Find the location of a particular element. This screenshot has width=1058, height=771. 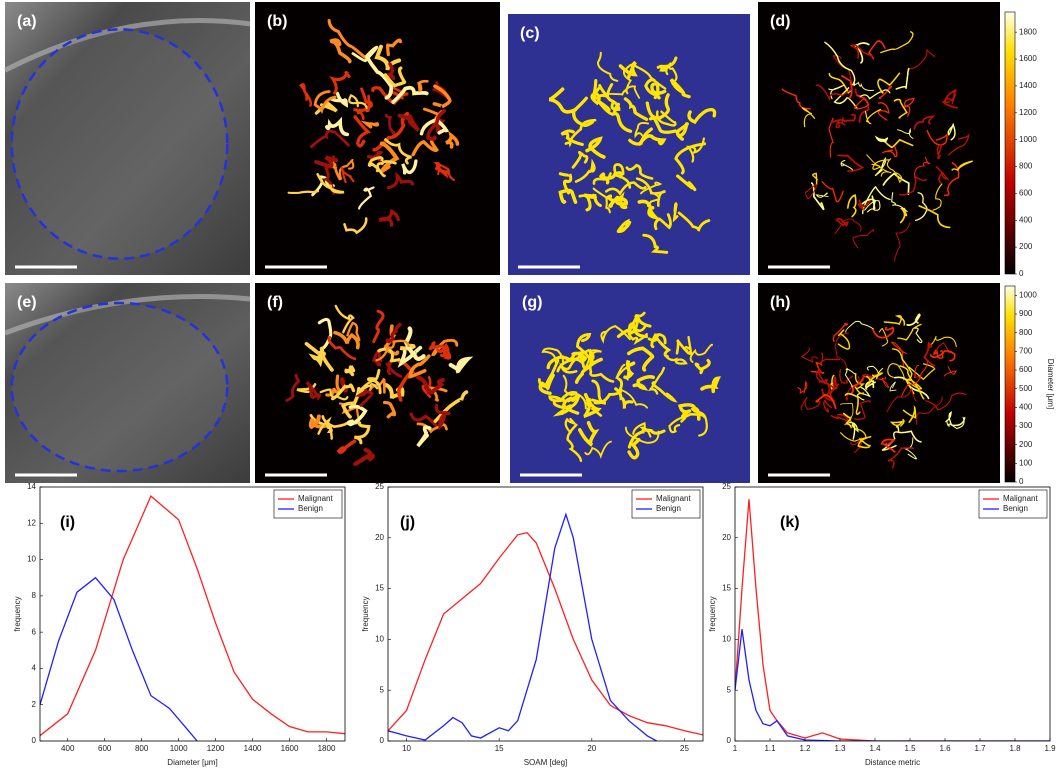

y-tick-label: 12 is located at coordinates (31, 522).